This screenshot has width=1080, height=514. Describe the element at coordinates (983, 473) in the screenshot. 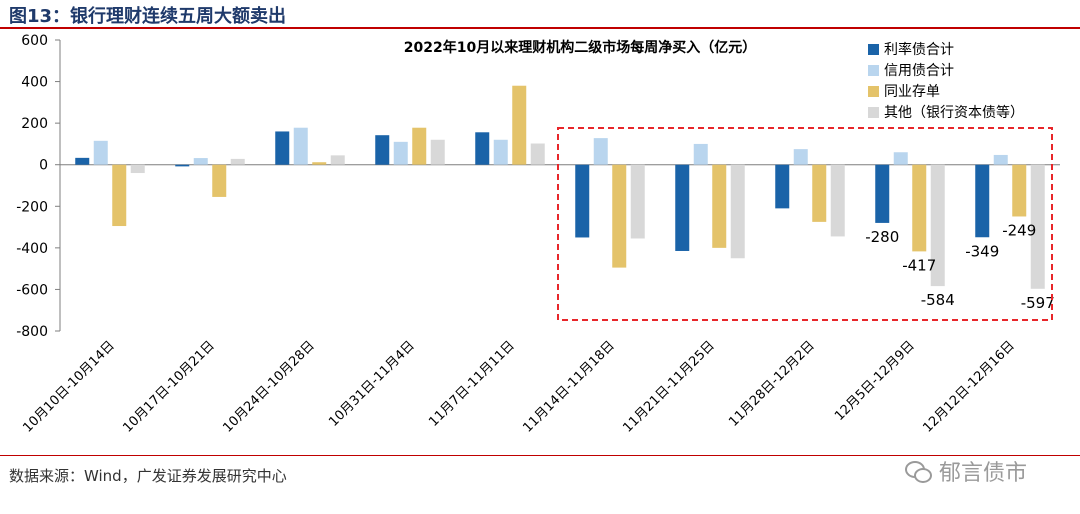

I see `watermark-text: 郁言债市` at that location.